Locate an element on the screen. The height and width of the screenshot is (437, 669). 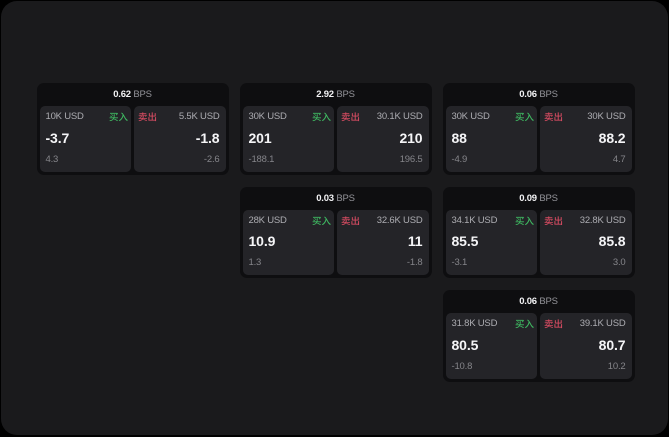
quote-tiles: 31.8K USD 80.5 -10.8 39.1K USD 80.7 10.2 is located at coordinates (538, 346).